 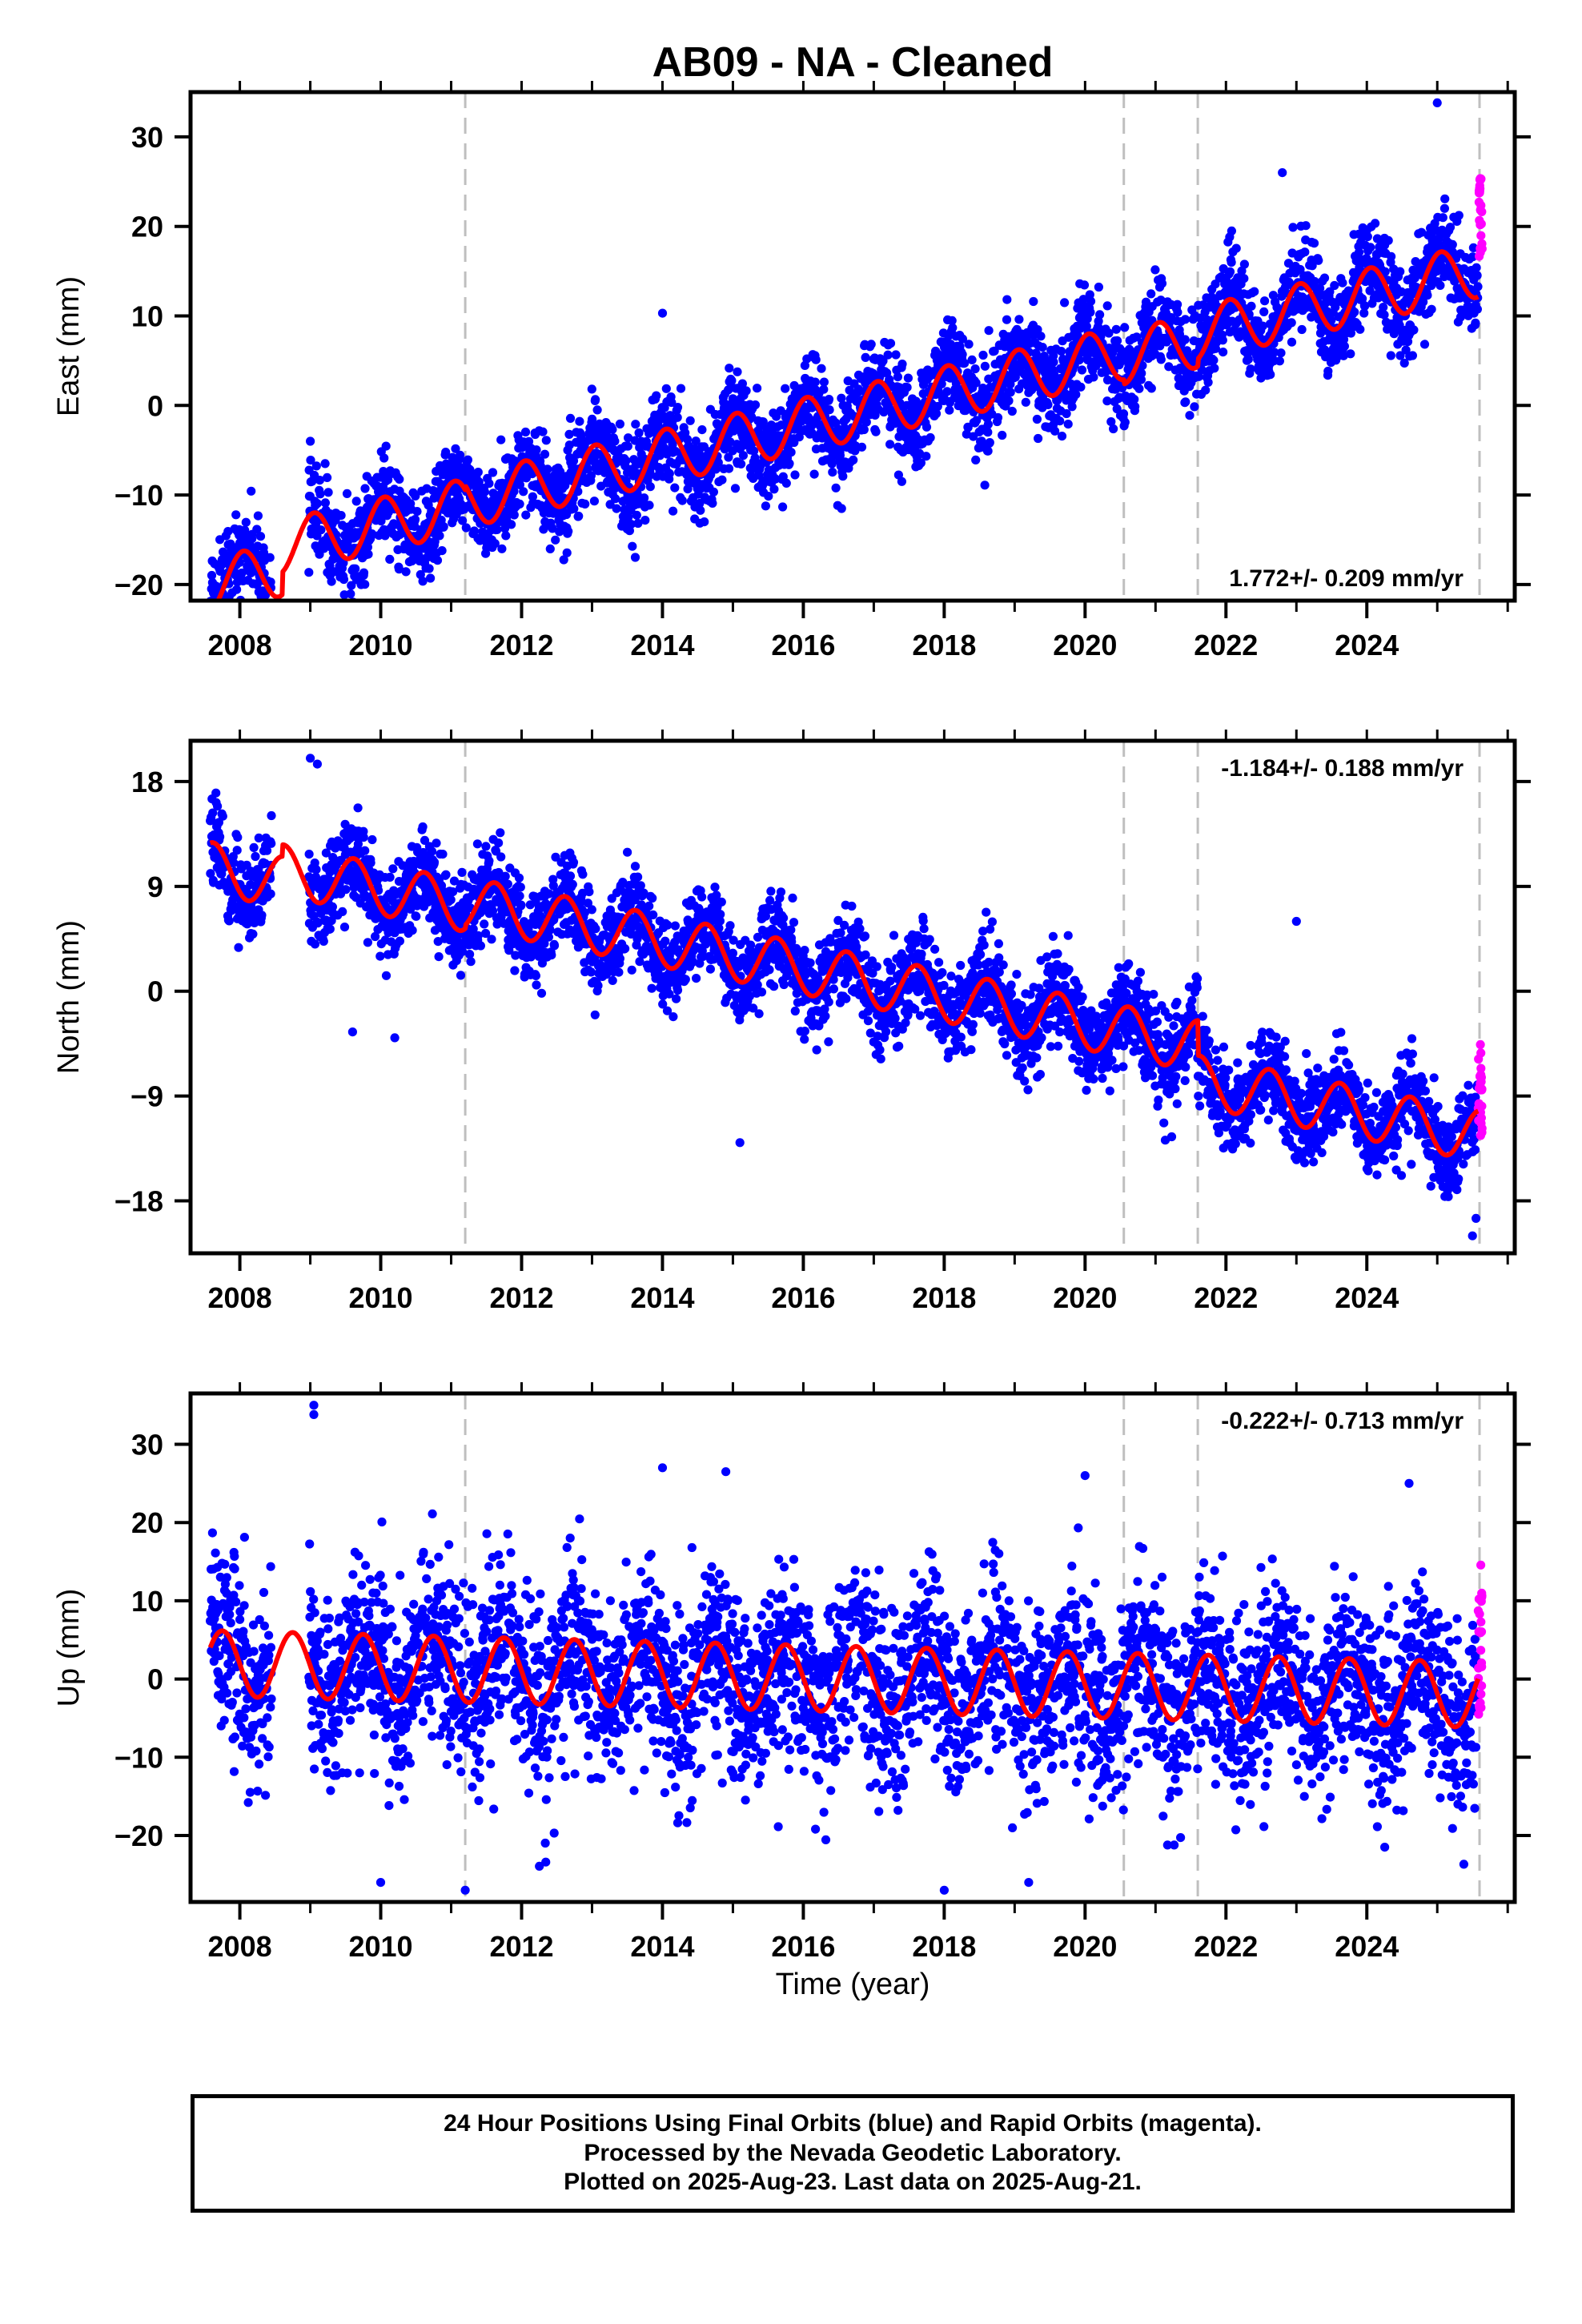 What do you see at coordinates (662, 313) in the screenshot?
I see `east-outlier-point` at bounding box center [662, 313].